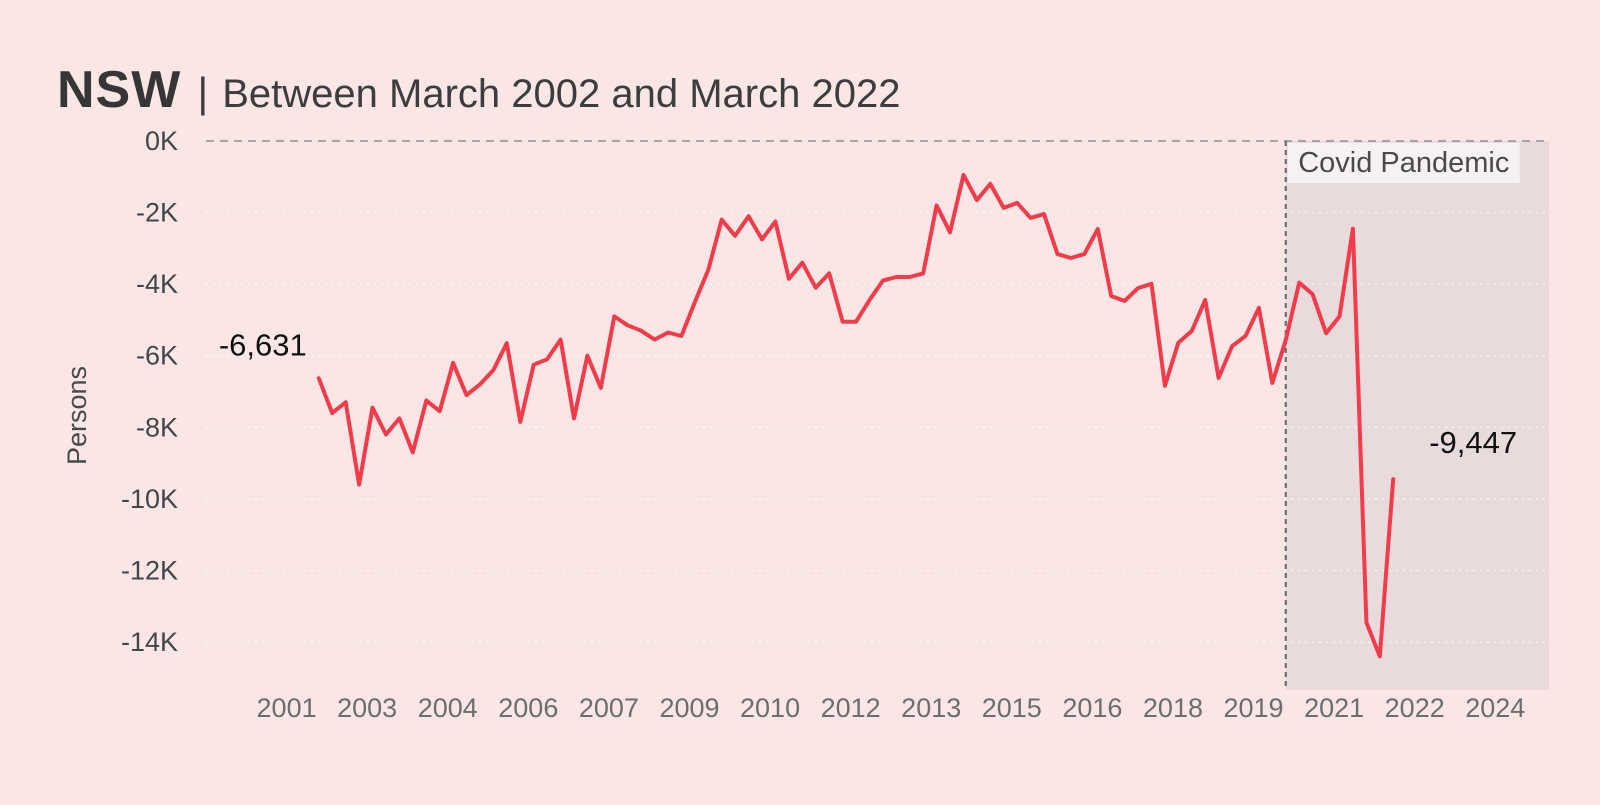 The width and height of the screenshot is (1600, 805). Describe the element at coordinates (1417, 415) in the screenshot. I see `covid-band` at that location.